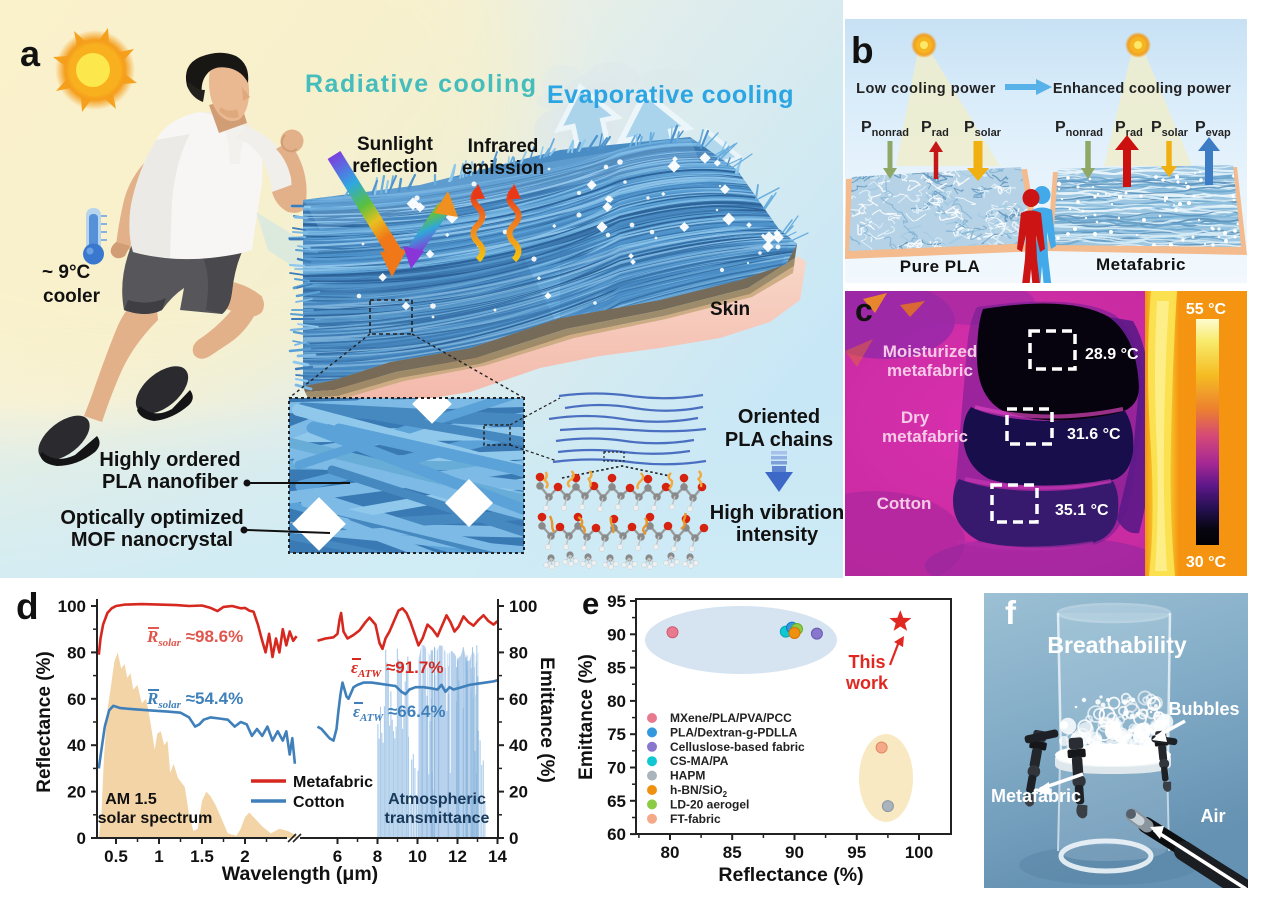 The image size is (1261, 898). I want to click on svg-text: CS-MA/PA, so click(699, 761).